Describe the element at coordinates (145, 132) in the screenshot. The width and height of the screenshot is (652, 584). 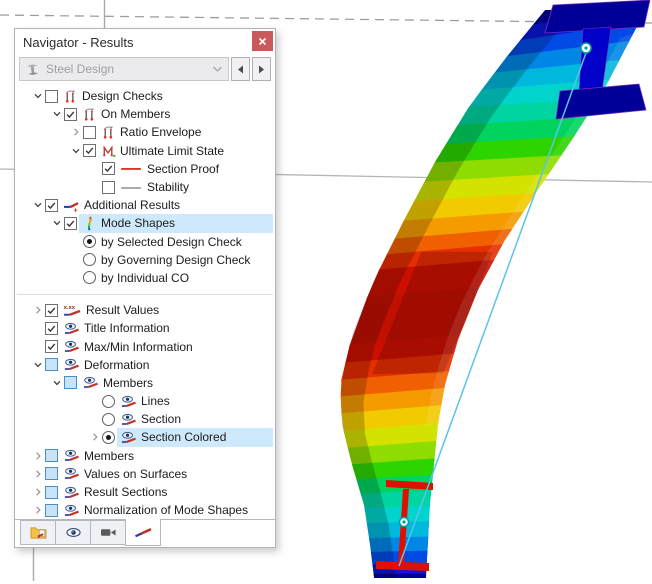
I see `tree-row: Ratio Envelope` at that location.